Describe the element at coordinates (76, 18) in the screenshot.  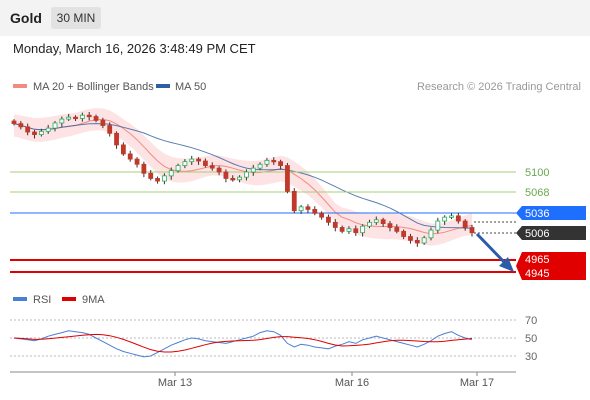
I see `timeframe-badge: 30 MIN` at that location.